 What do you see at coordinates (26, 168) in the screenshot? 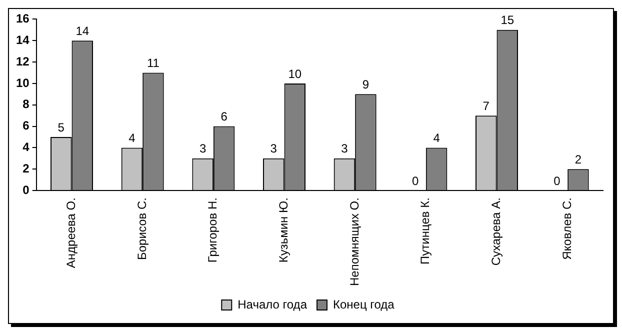
I see `y-tick-label: 2` at bounding box center [26, 168].